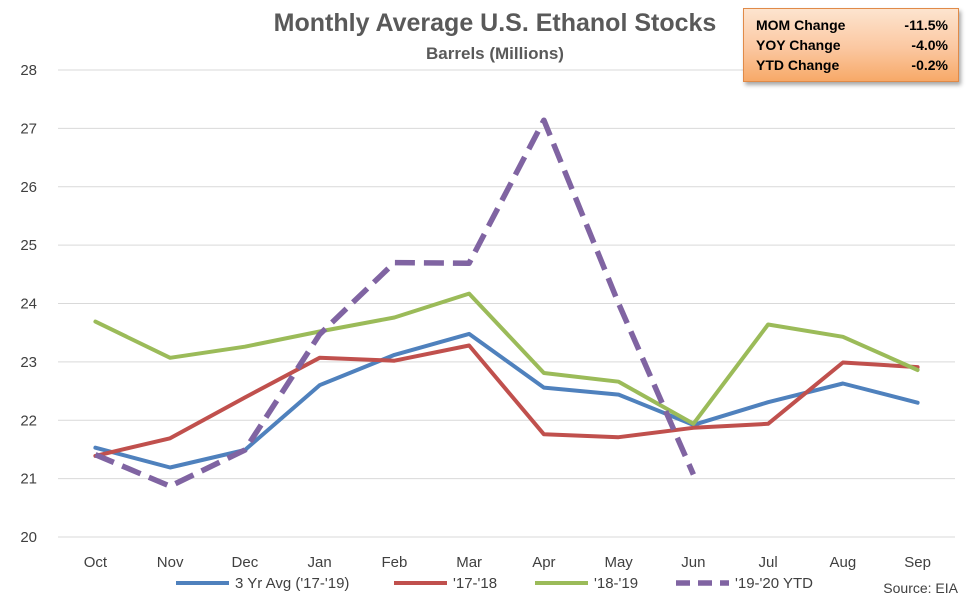 Image resolution: width=975 pixels, height=601 pixels. Describe the element at coordinates (28, 479) in the screenshot. I see `y-tick-label: 21` at that location.